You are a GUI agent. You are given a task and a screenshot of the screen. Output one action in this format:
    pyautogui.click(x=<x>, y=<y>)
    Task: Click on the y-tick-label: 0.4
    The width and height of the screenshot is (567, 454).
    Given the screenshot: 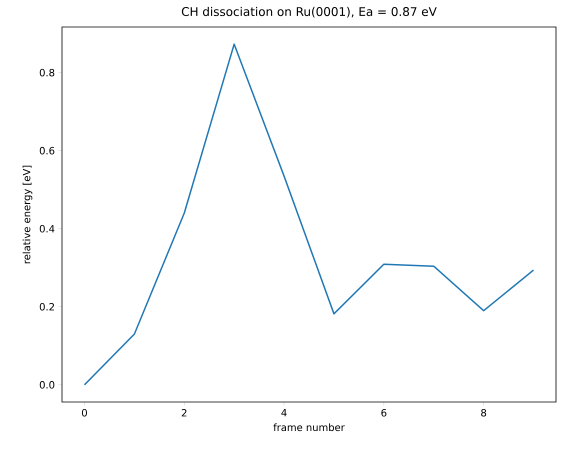 What is the action you would take?
    pyautogui.click(x=47, y=228)
    